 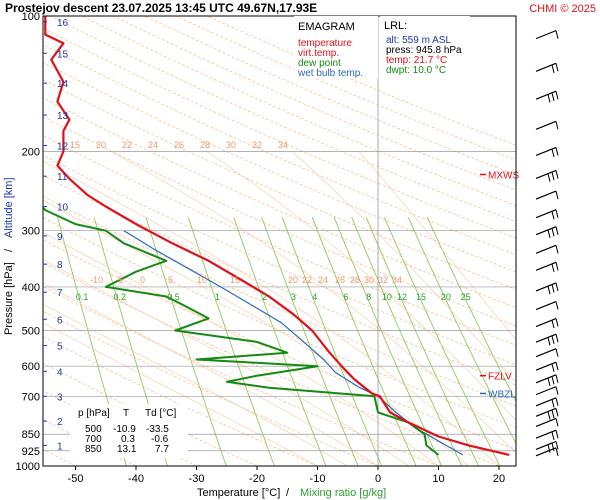 What do you see at coordinates (101, 145) in the screenshot?
I see `theta-label: 20` at bounding box center [101, 145].